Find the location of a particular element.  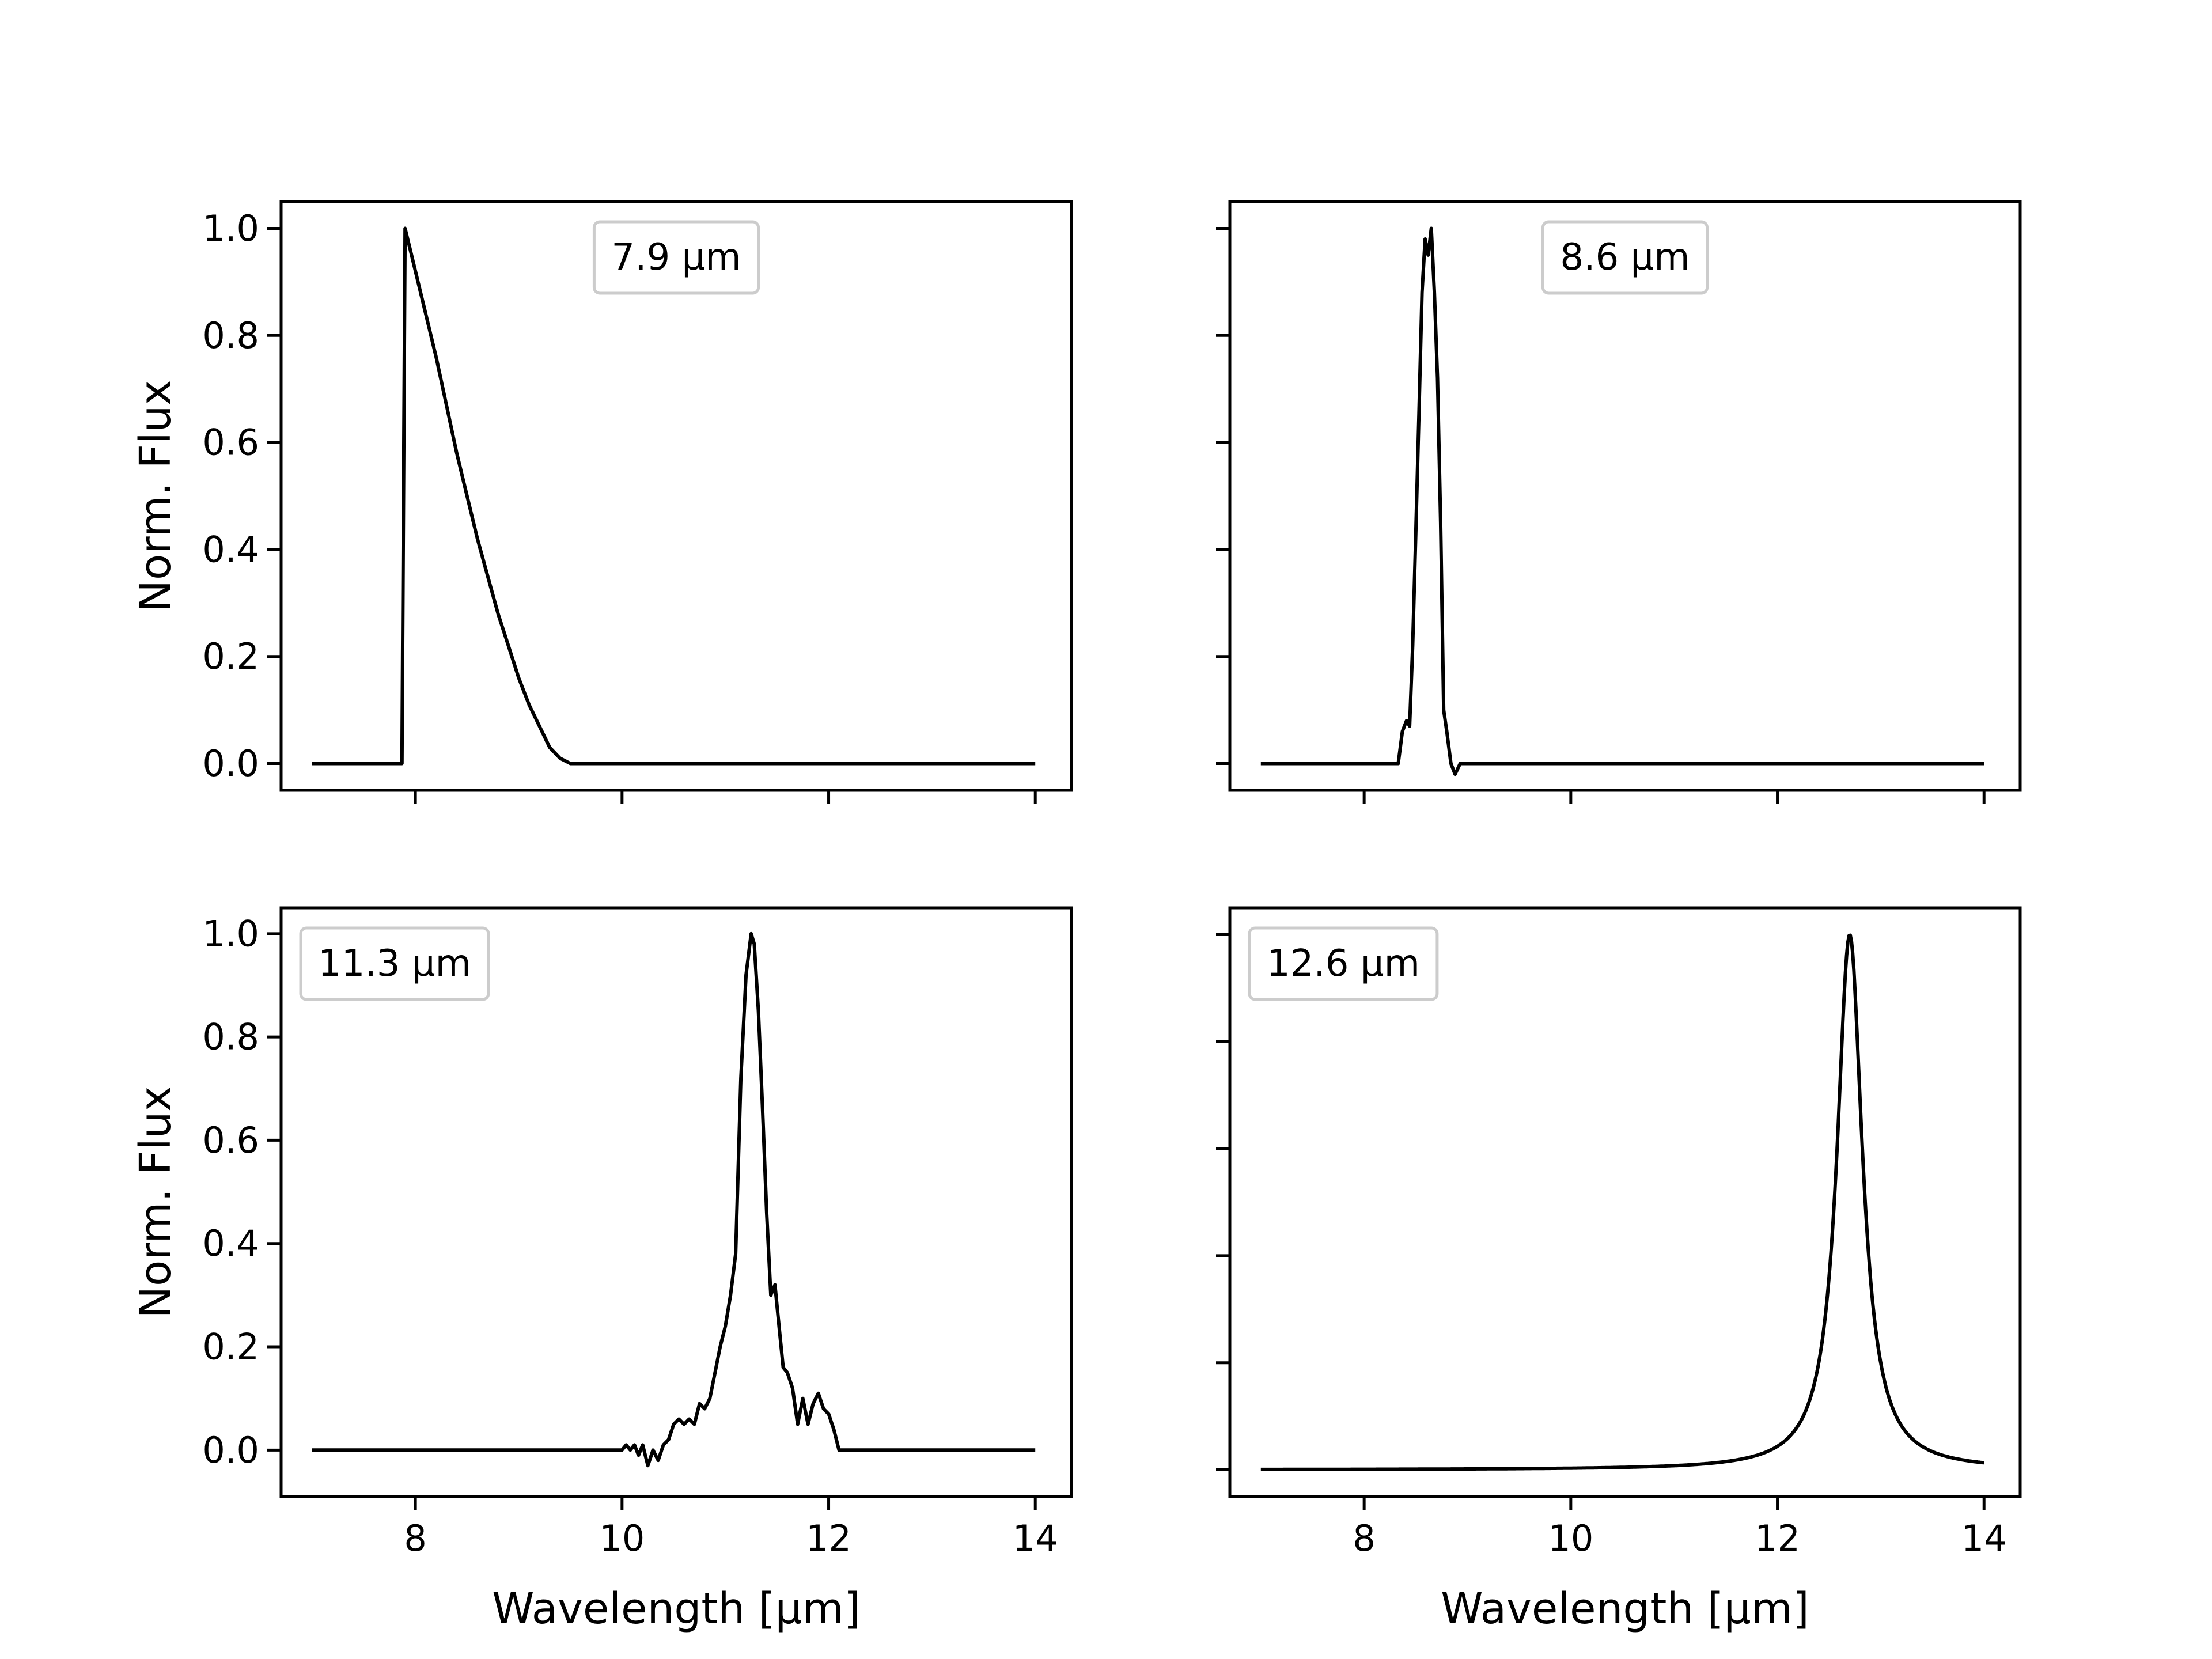

subplot-top-right: 8.6 μm is located at coordinates (1619, 502).